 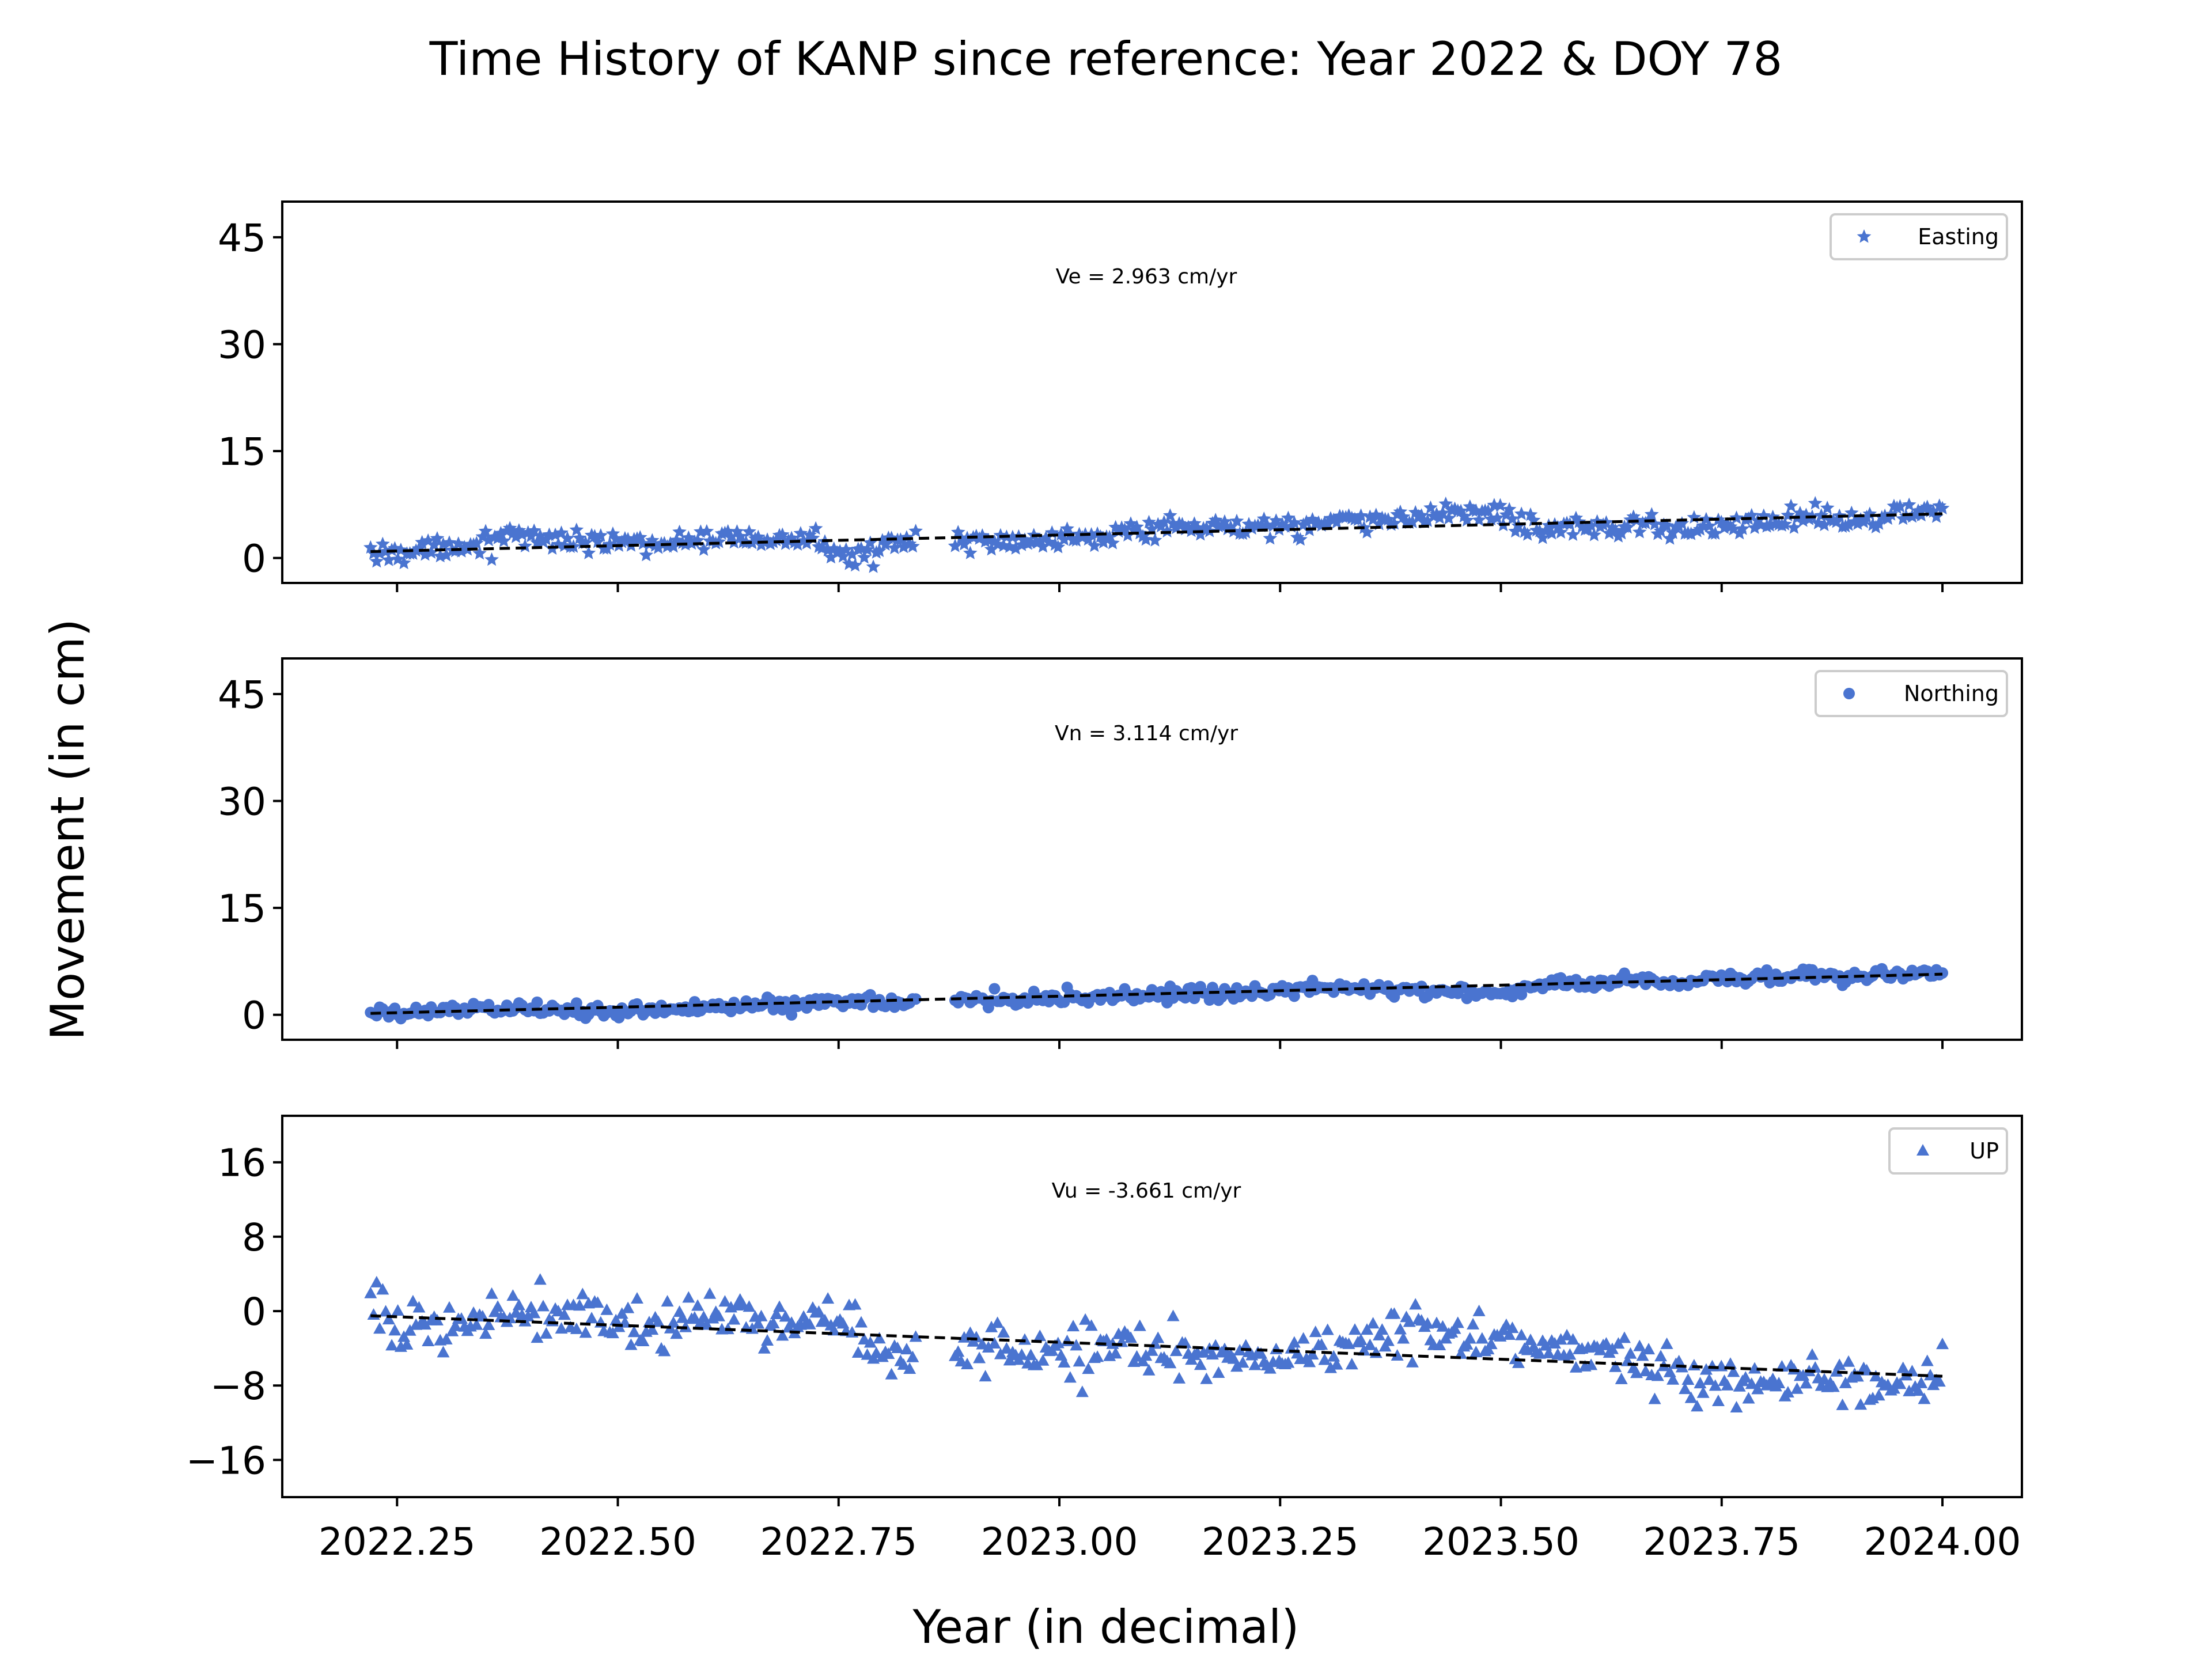 I want to click on x-tick-label: 2022.75, so click(x=838, y=1542).